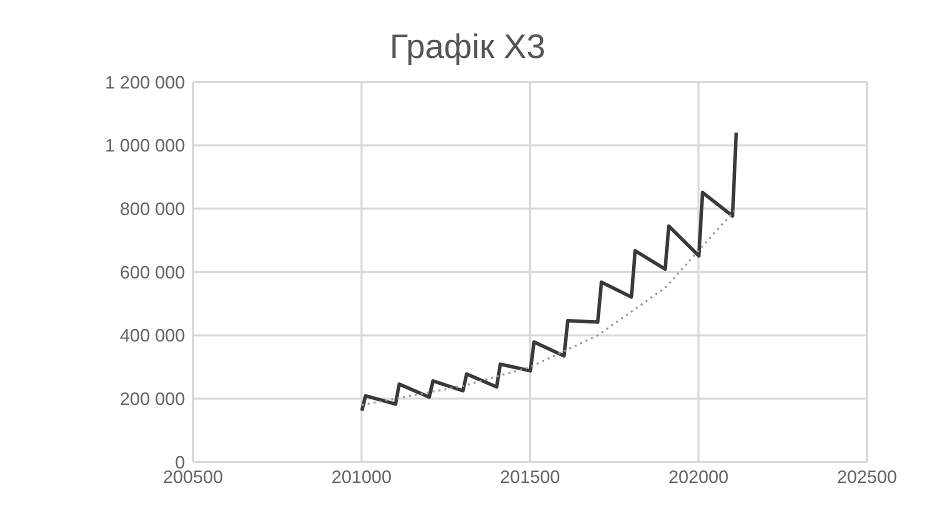 This screenshot has height=529, width=935. Describe the element at coordinates (867, 476) in the screenshot. I see `x-tick-label: 202500` at that location.